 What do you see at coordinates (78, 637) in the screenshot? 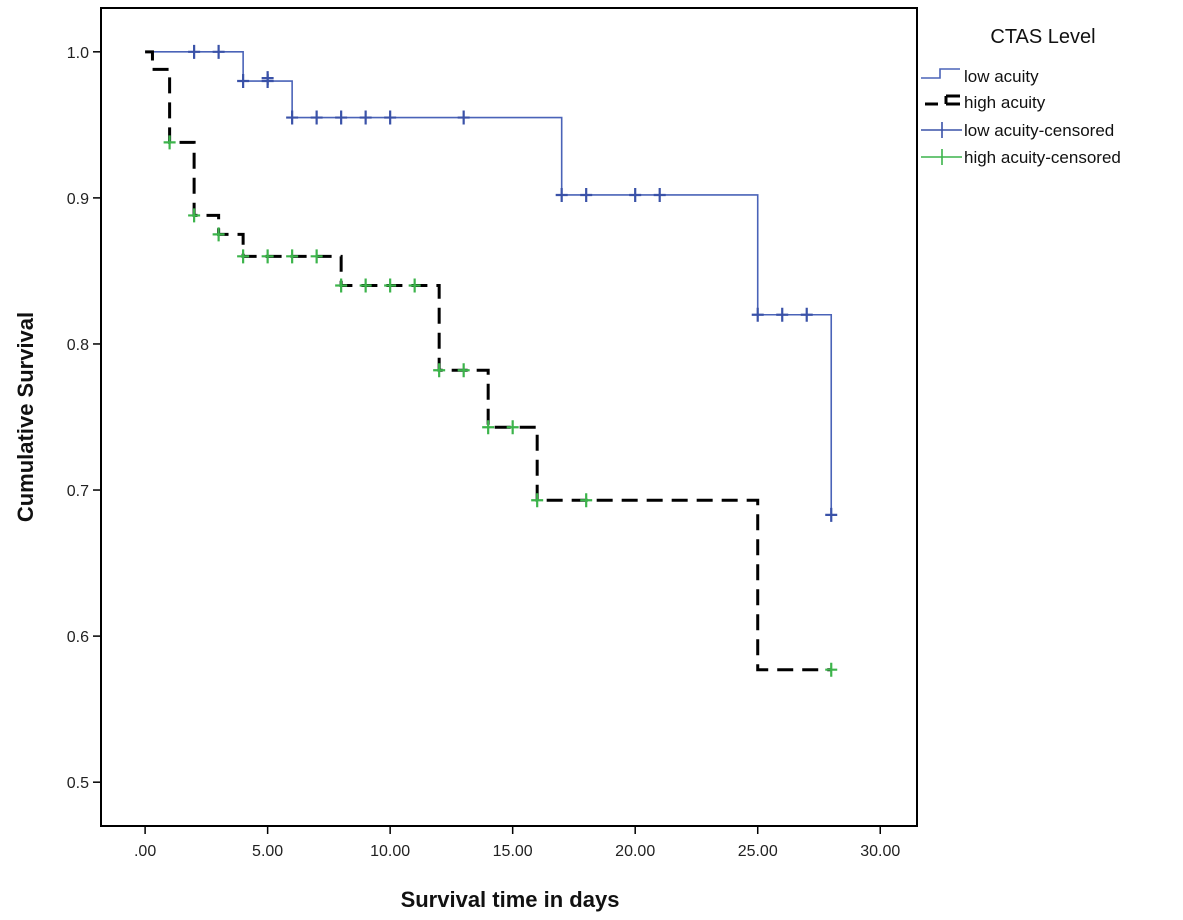
I see `y-tick-label: 0.6` at bounding box center [78, 637].